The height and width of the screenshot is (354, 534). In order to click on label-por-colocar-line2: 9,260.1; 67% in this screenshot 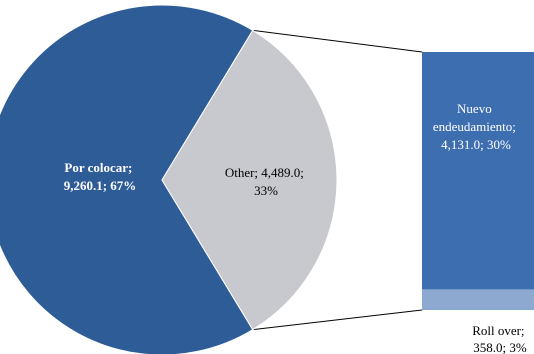, I will do `click(100, 185)`.